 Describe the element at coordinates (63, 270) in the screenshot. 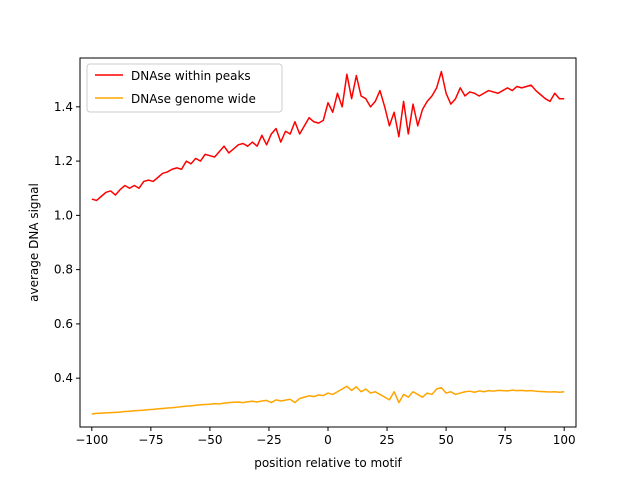

I see `y-tick-label: 0.8` at that location.